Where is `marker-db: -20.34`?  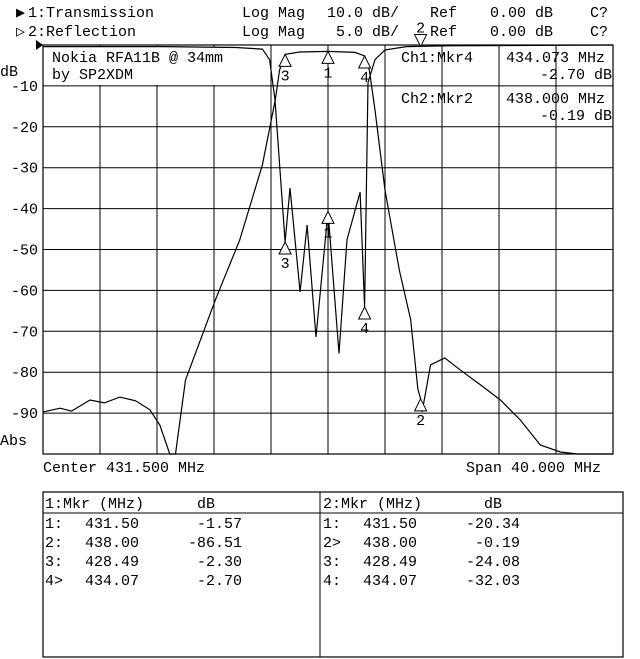
marker-db: -20.34 is located at coordinates (493, 524).